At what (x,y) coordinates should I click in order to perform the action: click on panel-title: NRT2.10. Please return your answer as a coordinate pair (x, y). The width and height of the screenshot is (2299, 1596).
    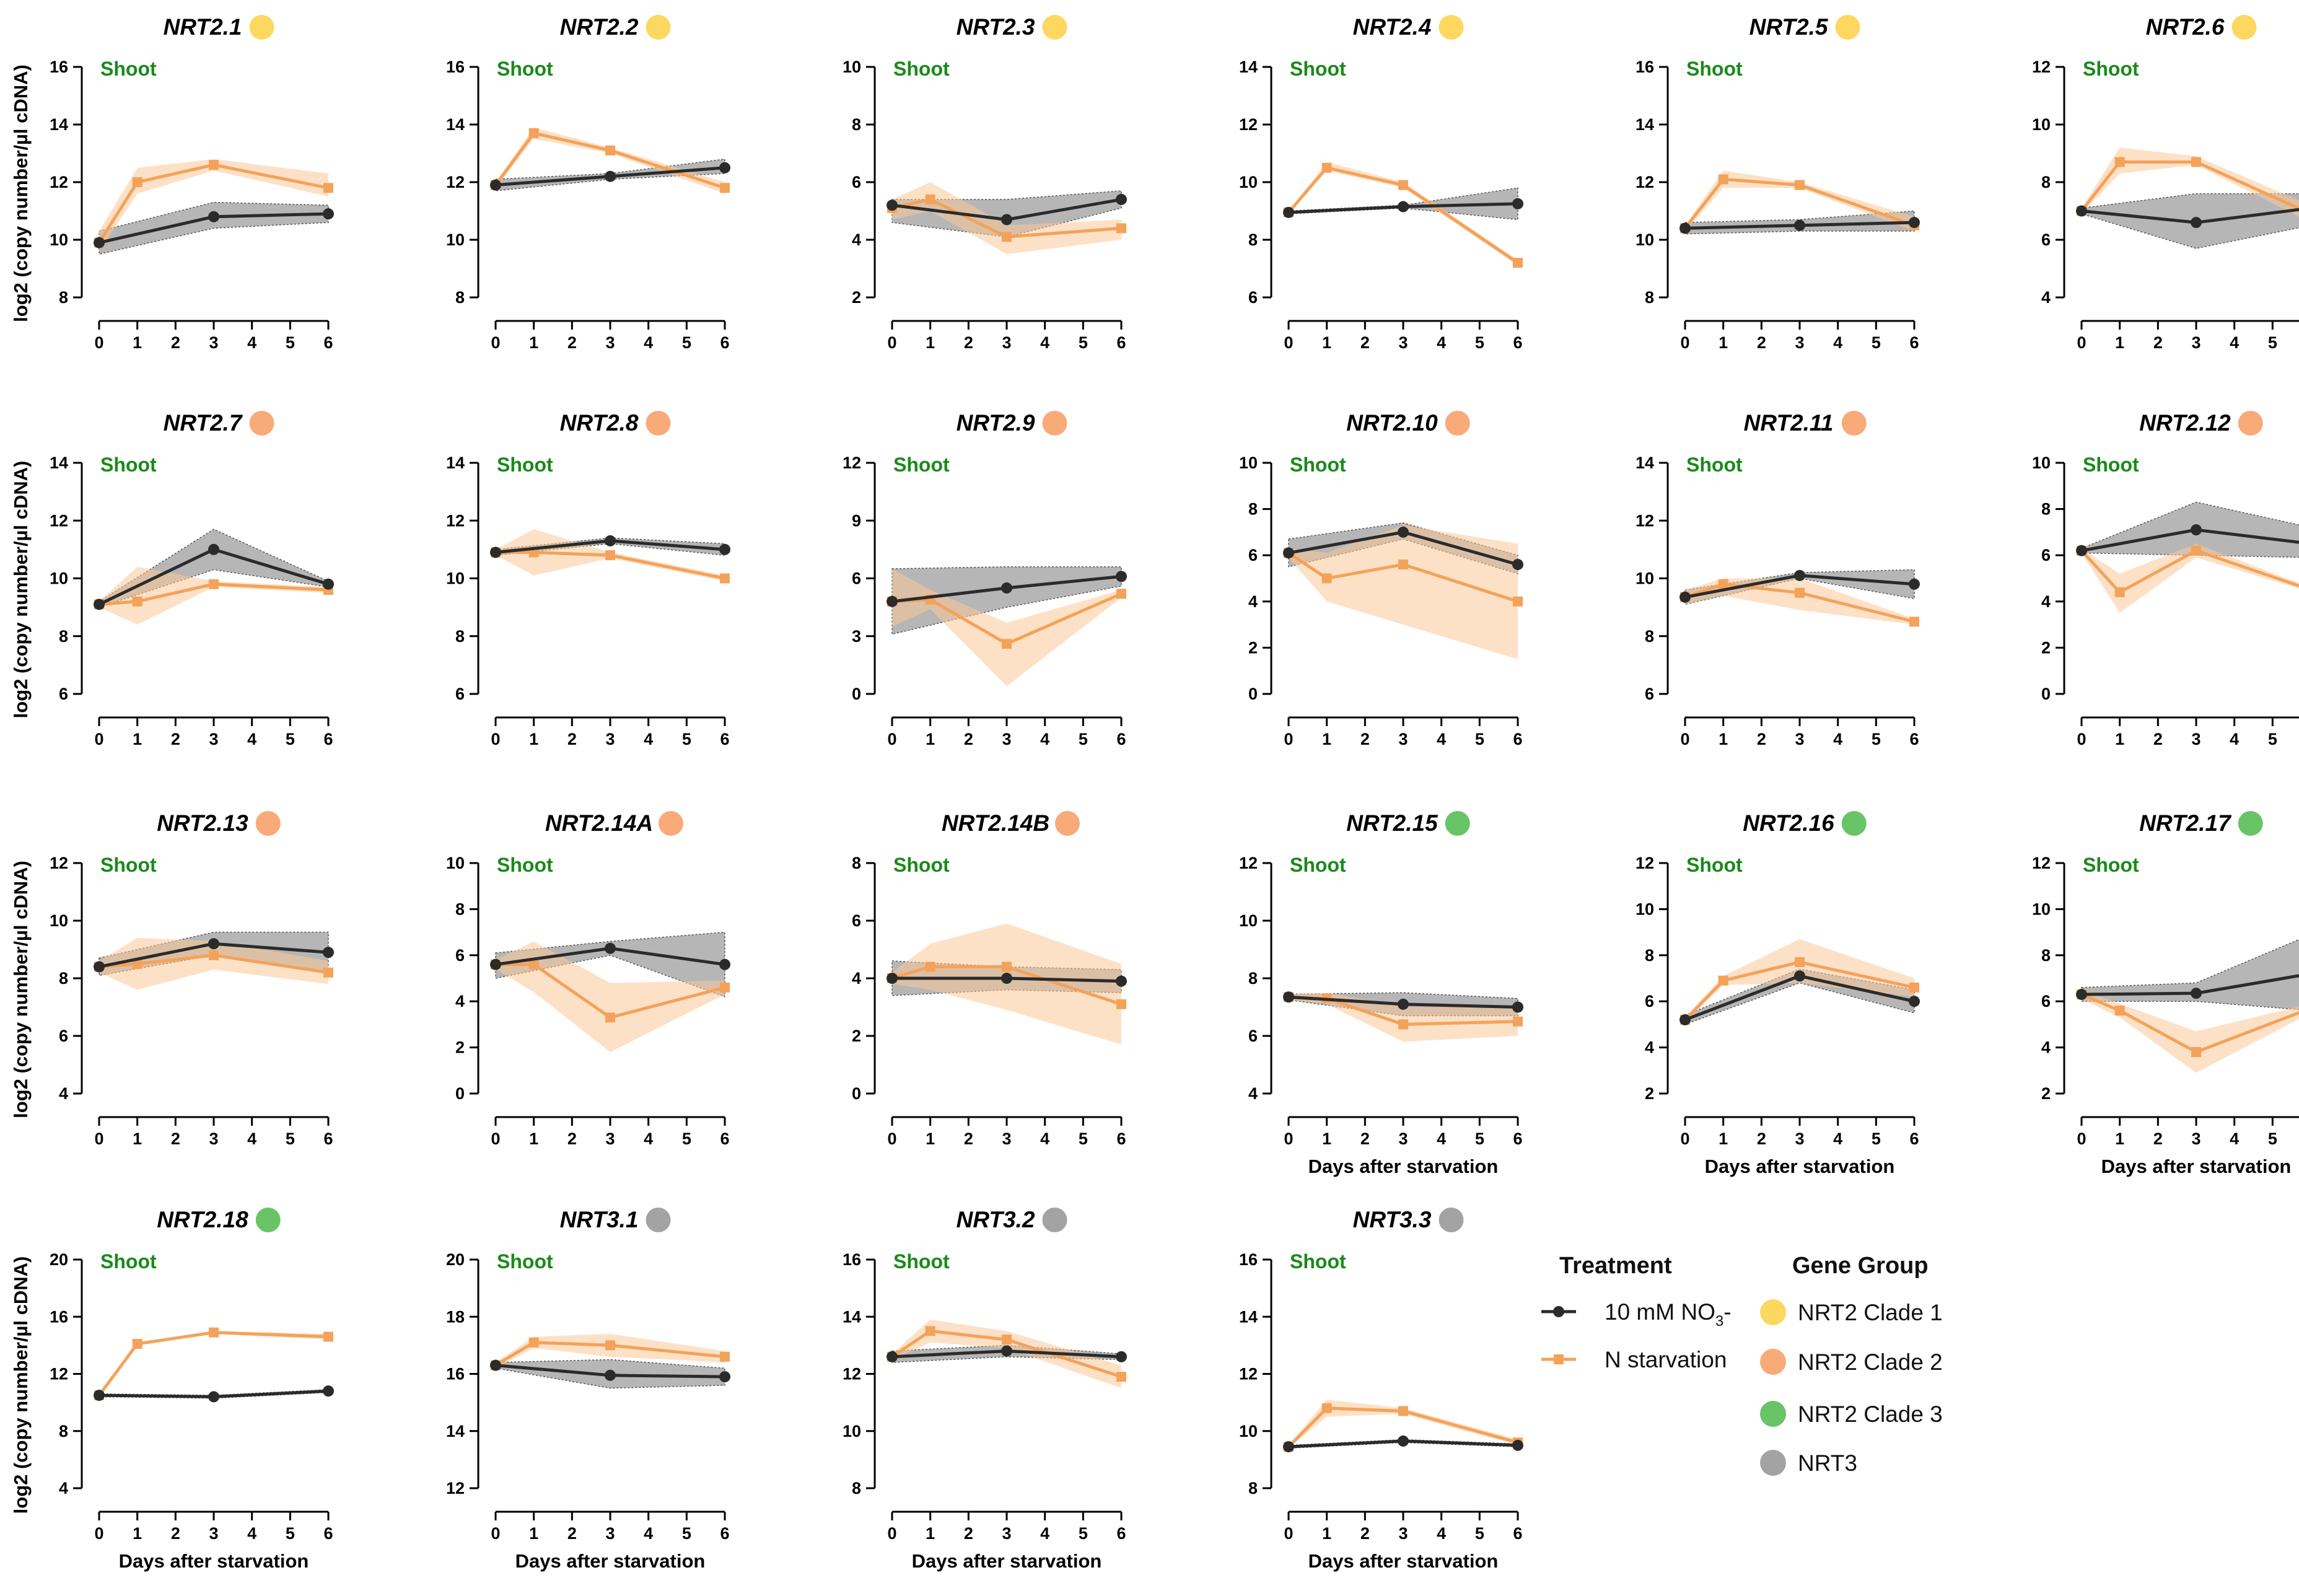
    Looking at the image, I should click on (1392, 423).